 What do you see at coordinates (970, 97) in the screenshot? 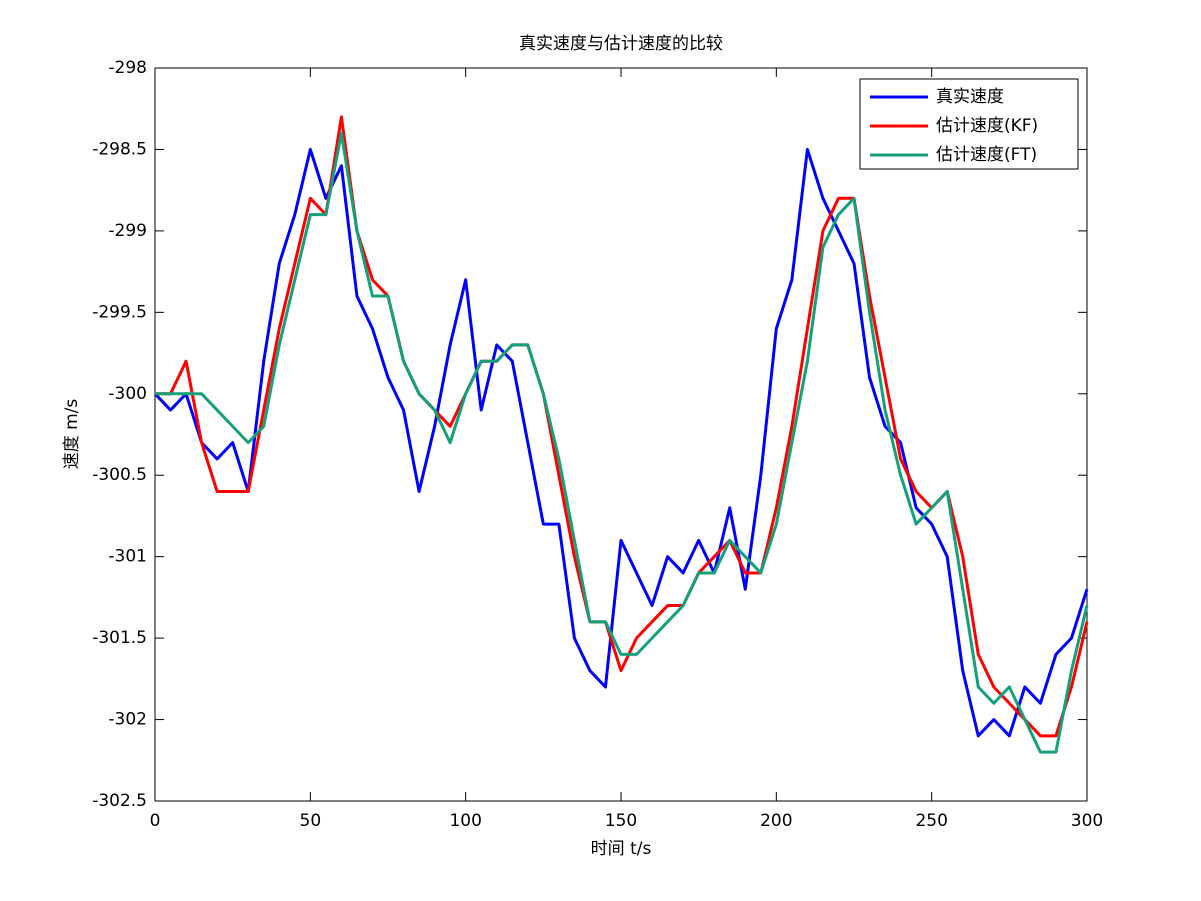
I see `legend-label: 真实速度` at bounding box center [970, 97].